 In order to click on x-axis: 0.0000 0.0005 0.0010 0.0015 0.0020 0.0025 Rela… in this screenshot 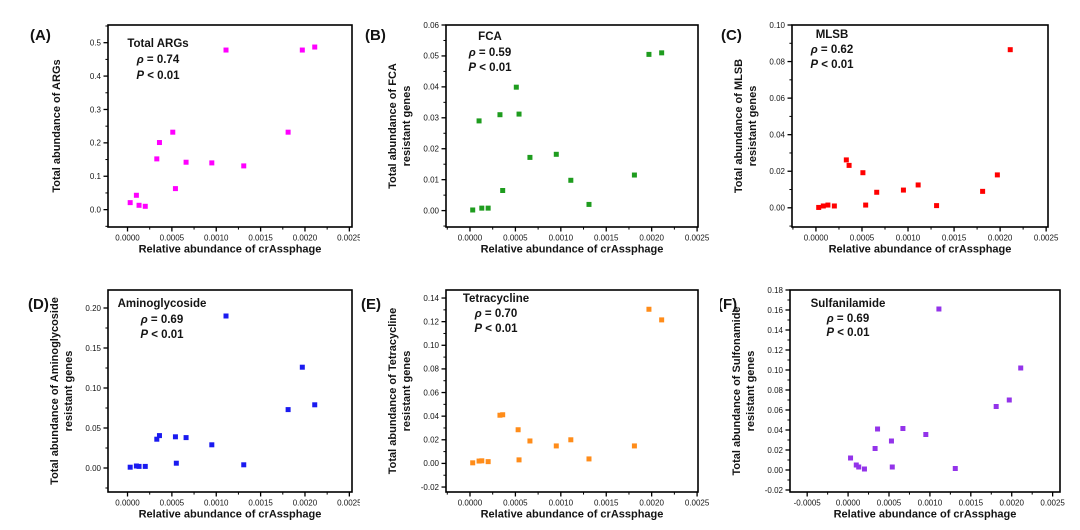, I will do `click(237, 506)`.